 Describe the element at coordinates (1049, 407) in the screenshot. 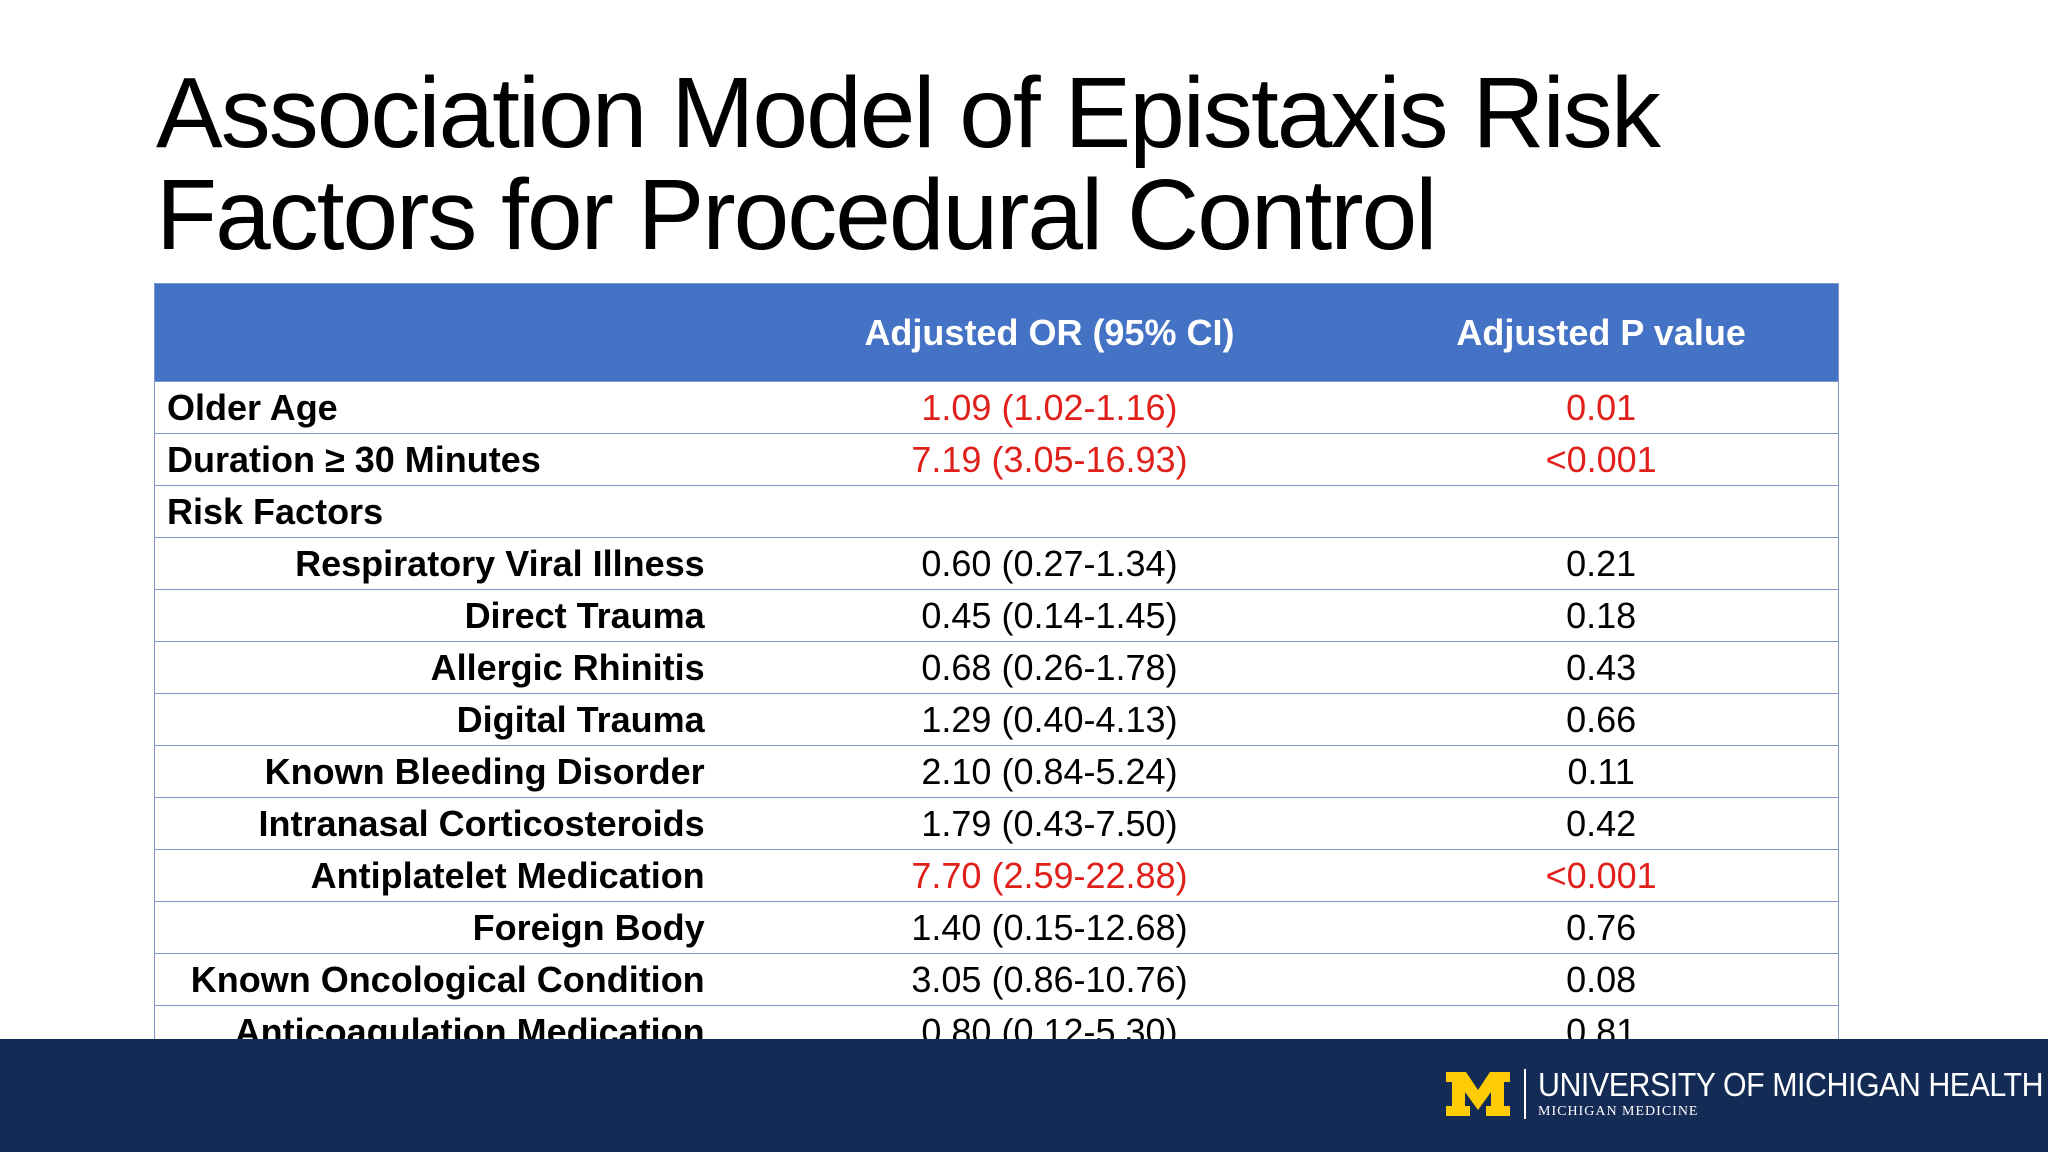

I see `row-adjusted-or: 1.09 (1.02-1.16)` at that location.